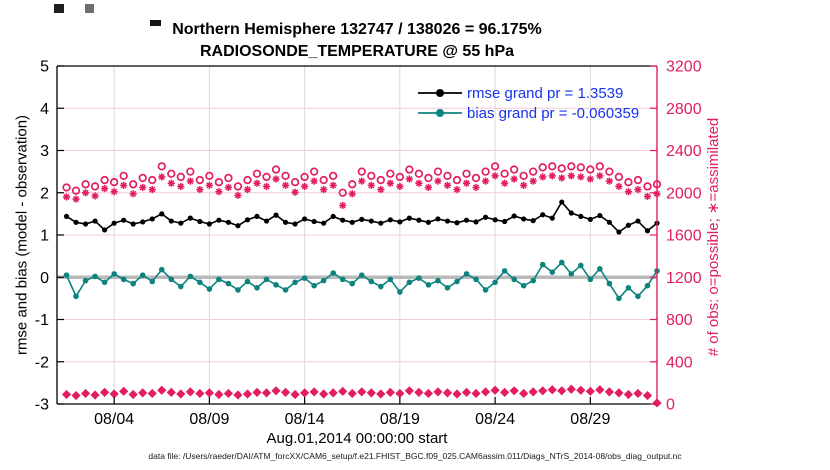 This screenshot has width=830, height=470. What do you see at coordinates (357, 438) in the screenshot?
I see `x-axis-label: Aug.01,2014 00:00:00 start` at bounding box center [357, 438].